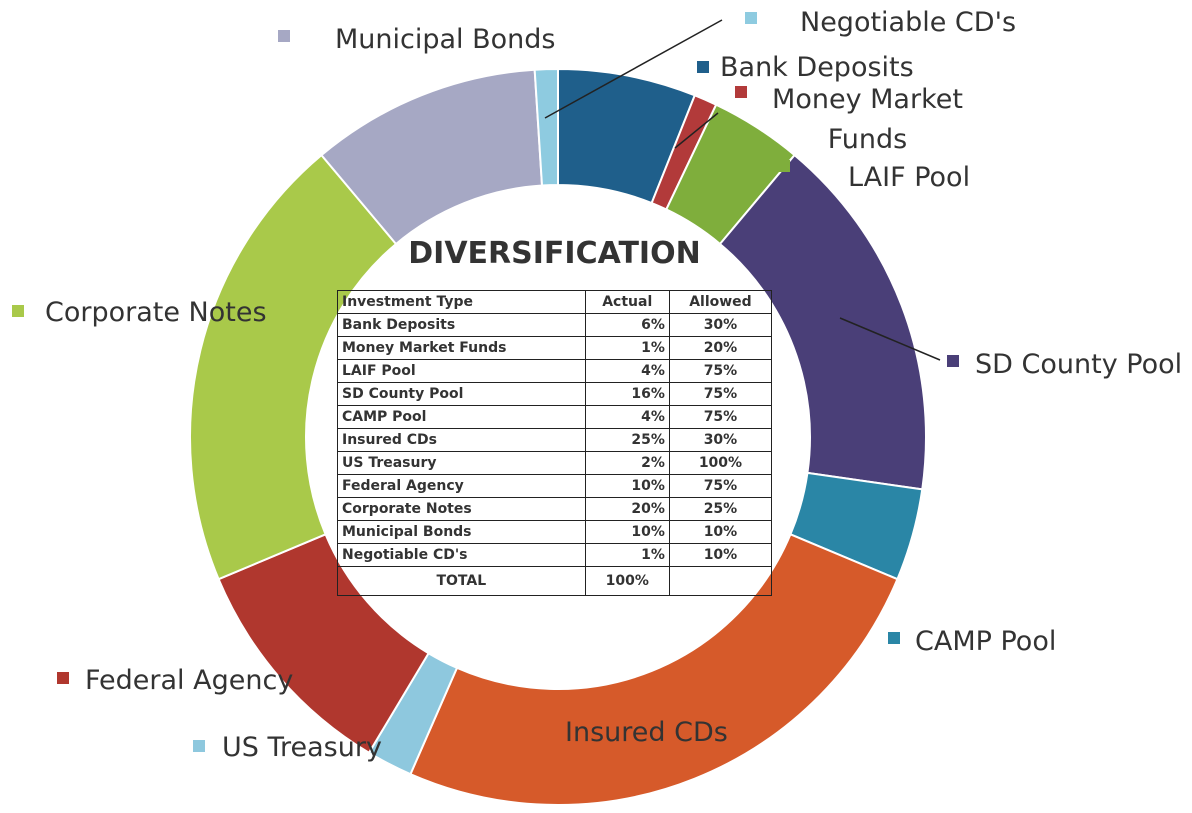 Image resolution: width=1192 pixels, height=813 pixels. Describe the element at coordinates (461, 532) in the screenshot. I see `investment-type: Municipal Bonds` at that location.